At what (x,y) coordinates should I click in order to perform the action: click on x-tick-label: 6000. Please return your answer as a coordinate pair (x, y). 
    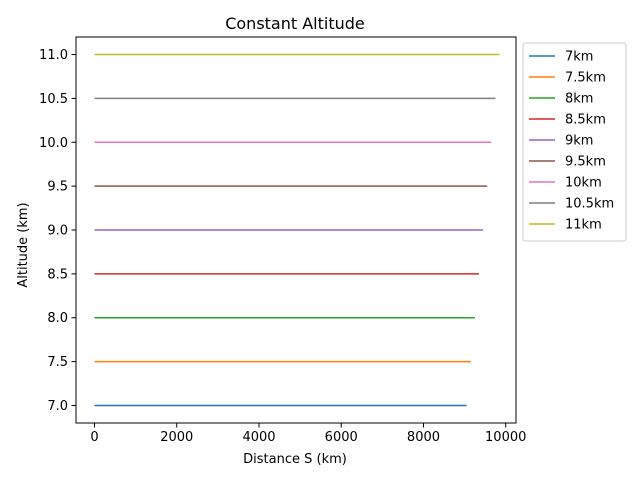
    Looking at the image, I should click on (341, 437).